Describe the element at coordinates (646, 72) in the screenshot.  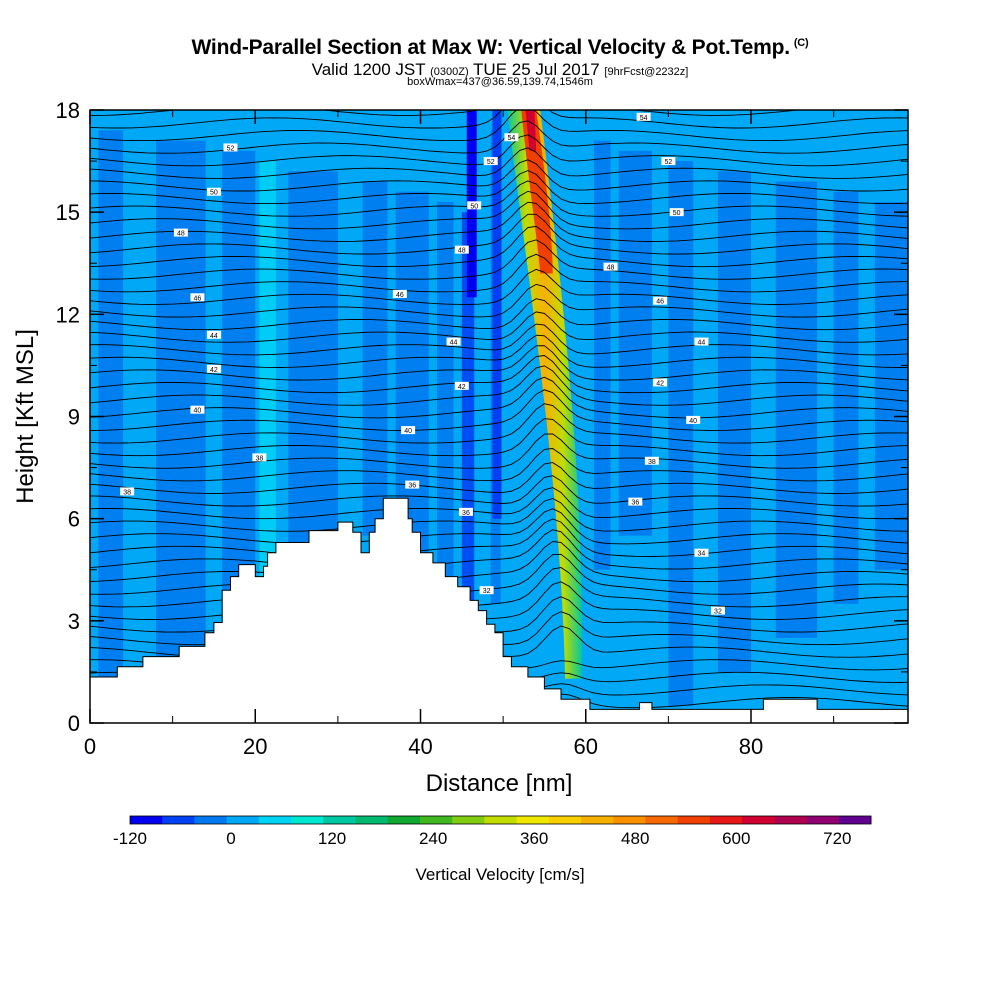
I see `forecast-info: [9hrFcst@2232z]` at that location.